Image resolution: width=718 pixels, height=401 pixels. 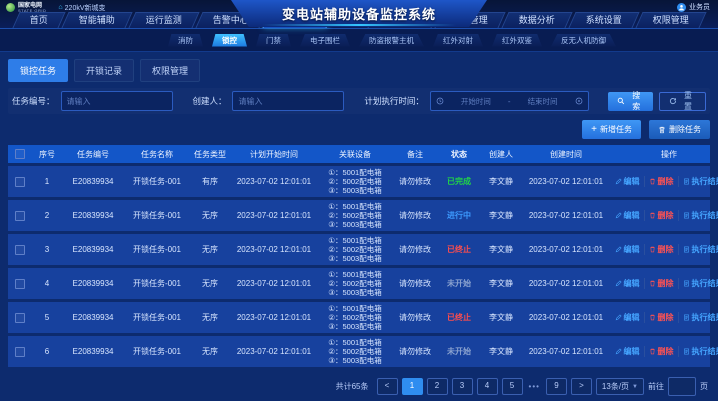 I want to click on user-avatar-icon, so click(x=681, y=7).